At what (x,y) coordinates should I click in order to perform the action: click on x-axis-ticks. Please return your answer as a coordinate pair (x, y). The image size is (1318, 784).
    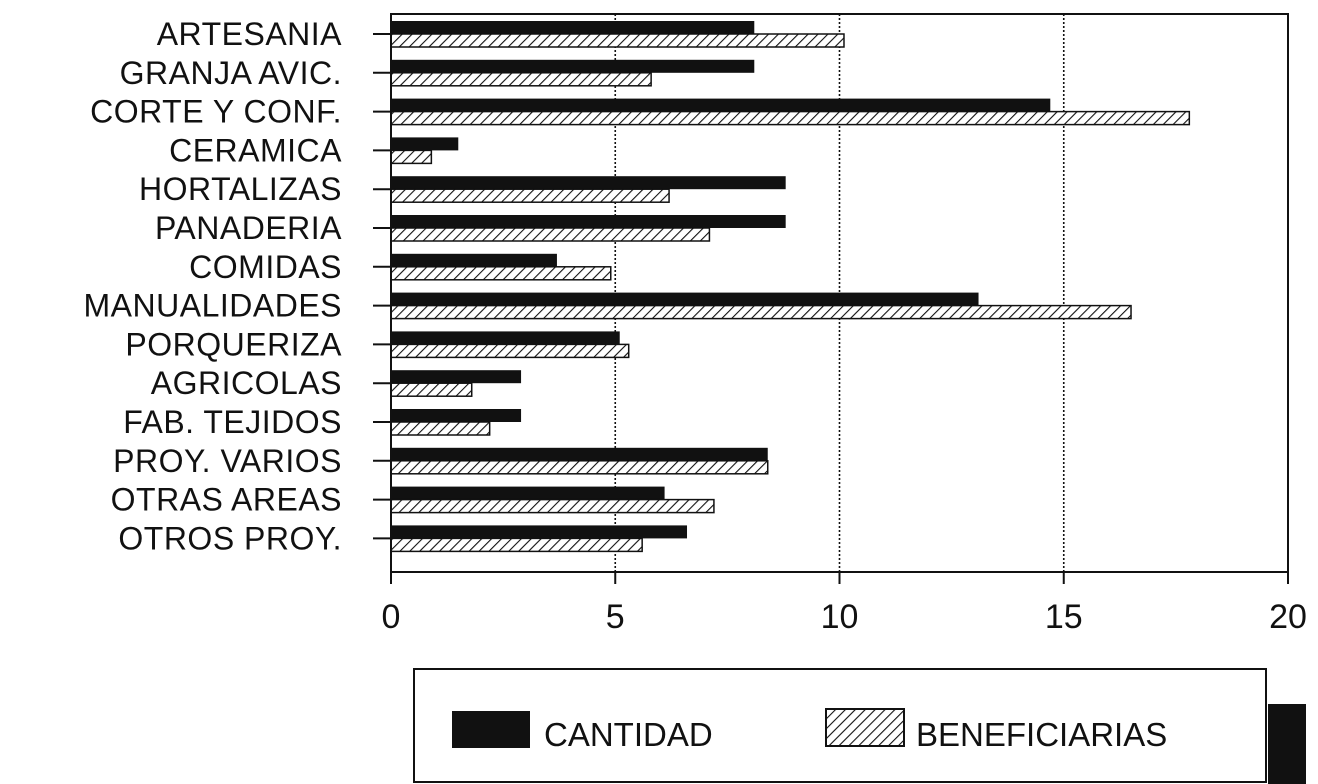
    Looking at the image, I should click on (839, 578).